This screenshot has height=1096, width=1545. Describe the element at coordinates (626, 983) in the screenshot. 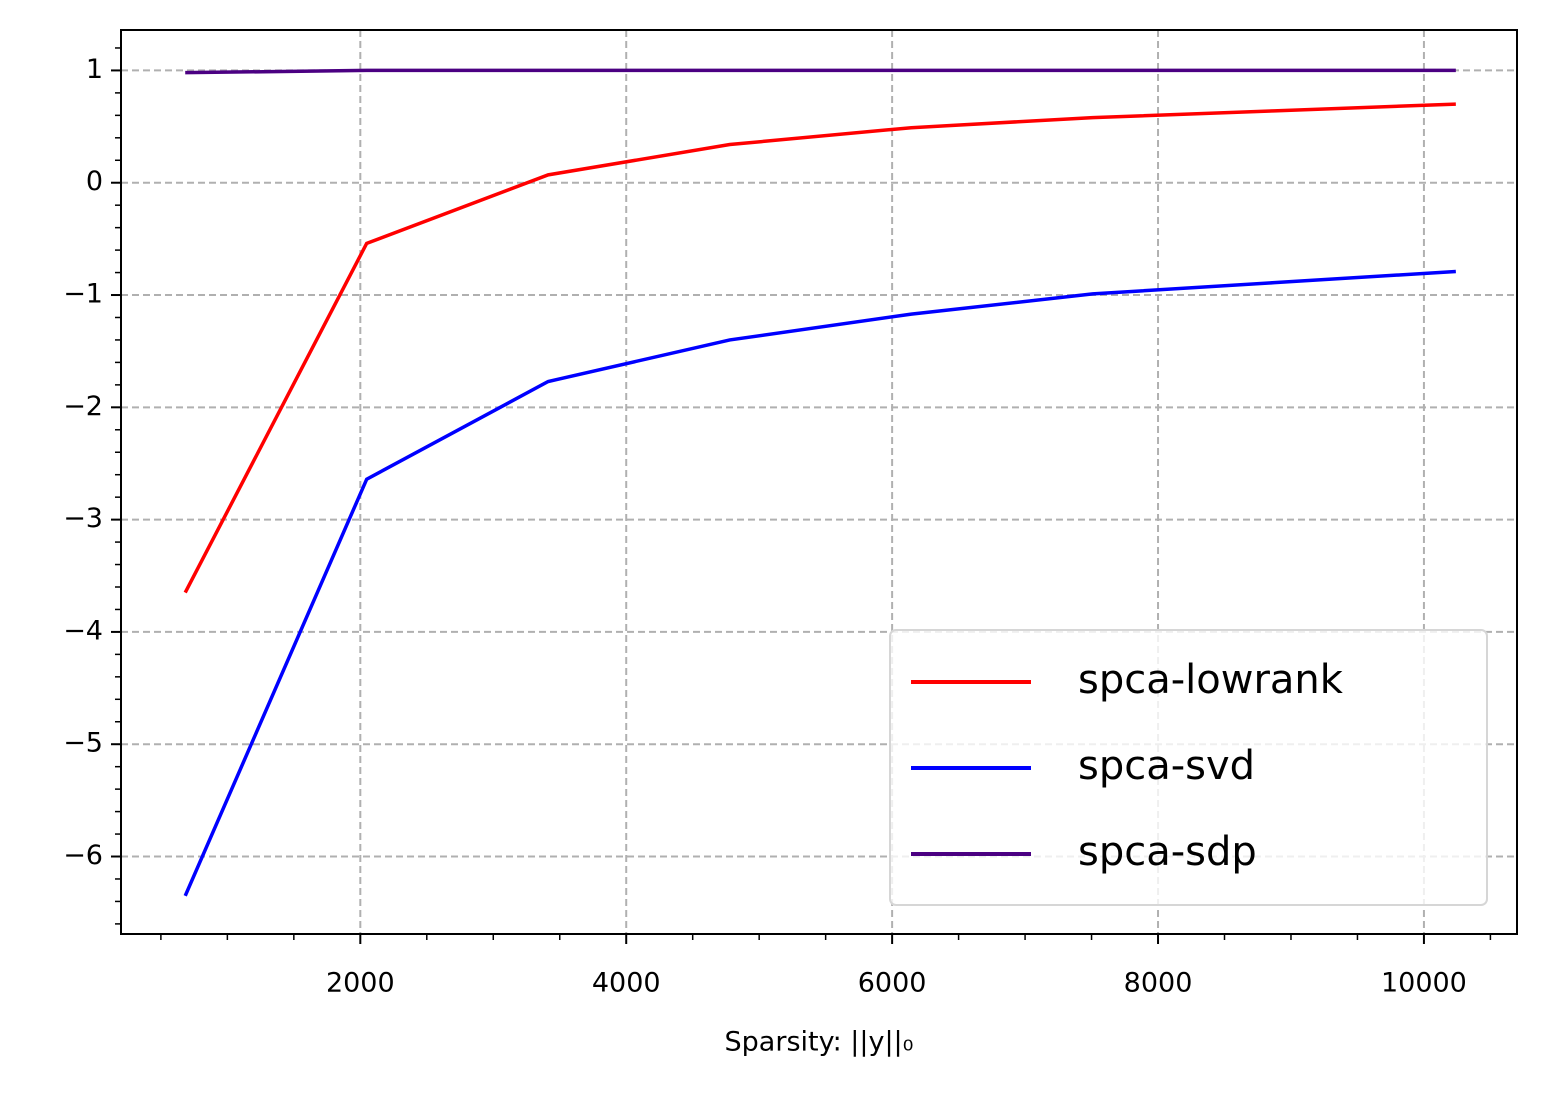

I see `x-tick-label: 4000` at that location.